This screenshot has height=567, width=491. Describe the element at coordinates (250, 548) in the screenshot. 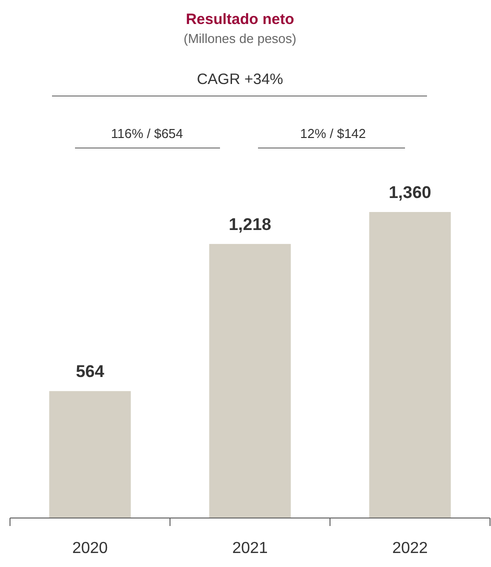

I see `x-tick-label: 2021` at that location.